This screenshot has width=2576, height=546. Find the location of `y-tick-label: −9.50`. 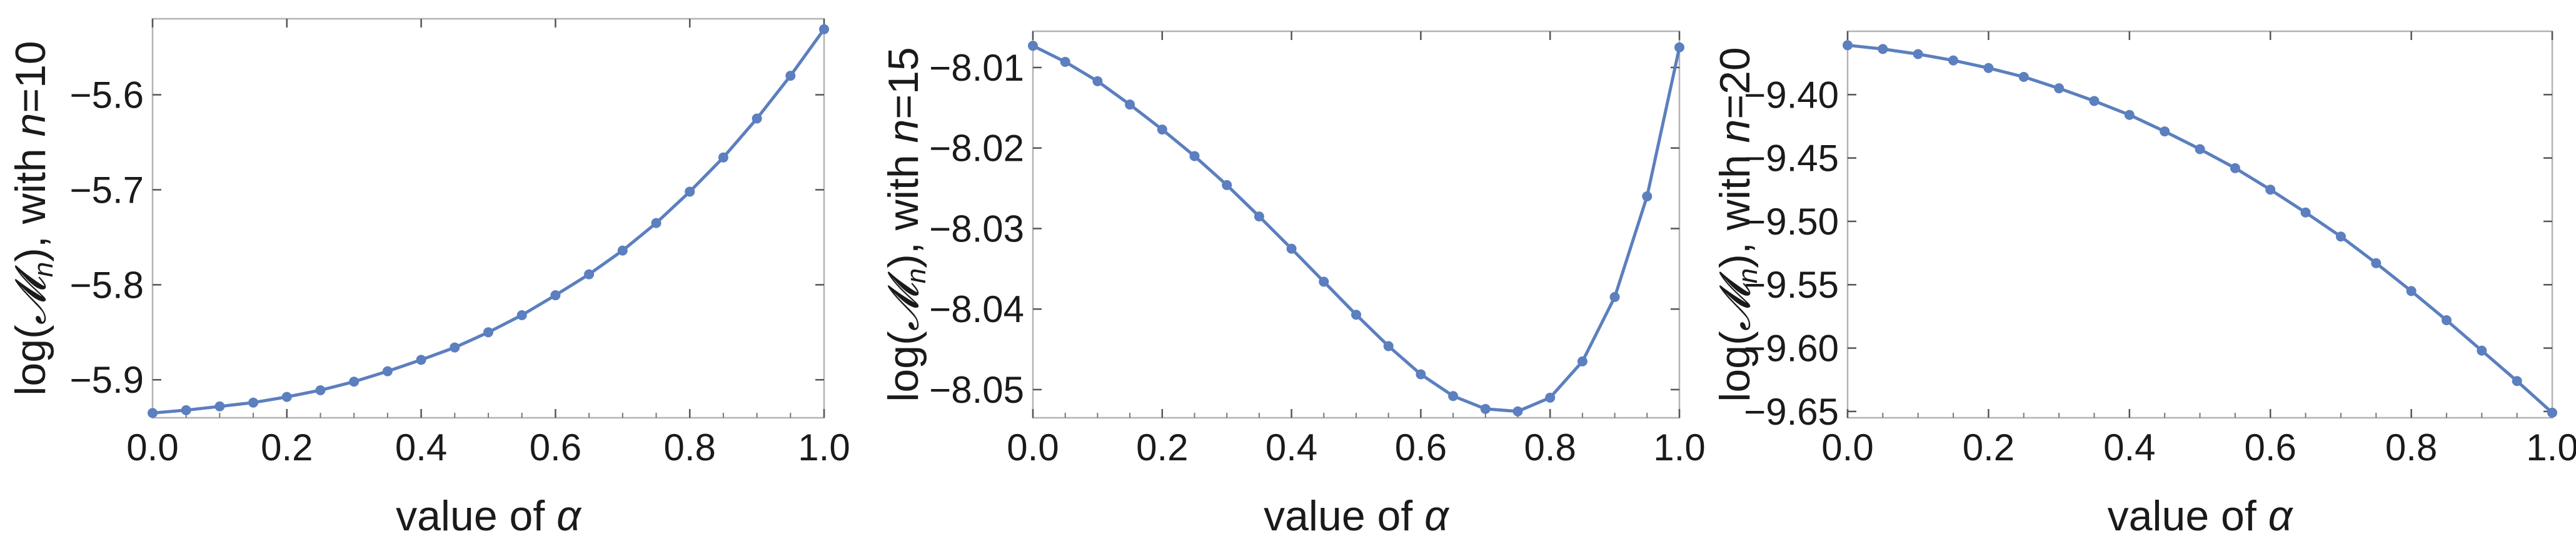

y-tick-label: −9.50 is located at coordinates (1791, 222).